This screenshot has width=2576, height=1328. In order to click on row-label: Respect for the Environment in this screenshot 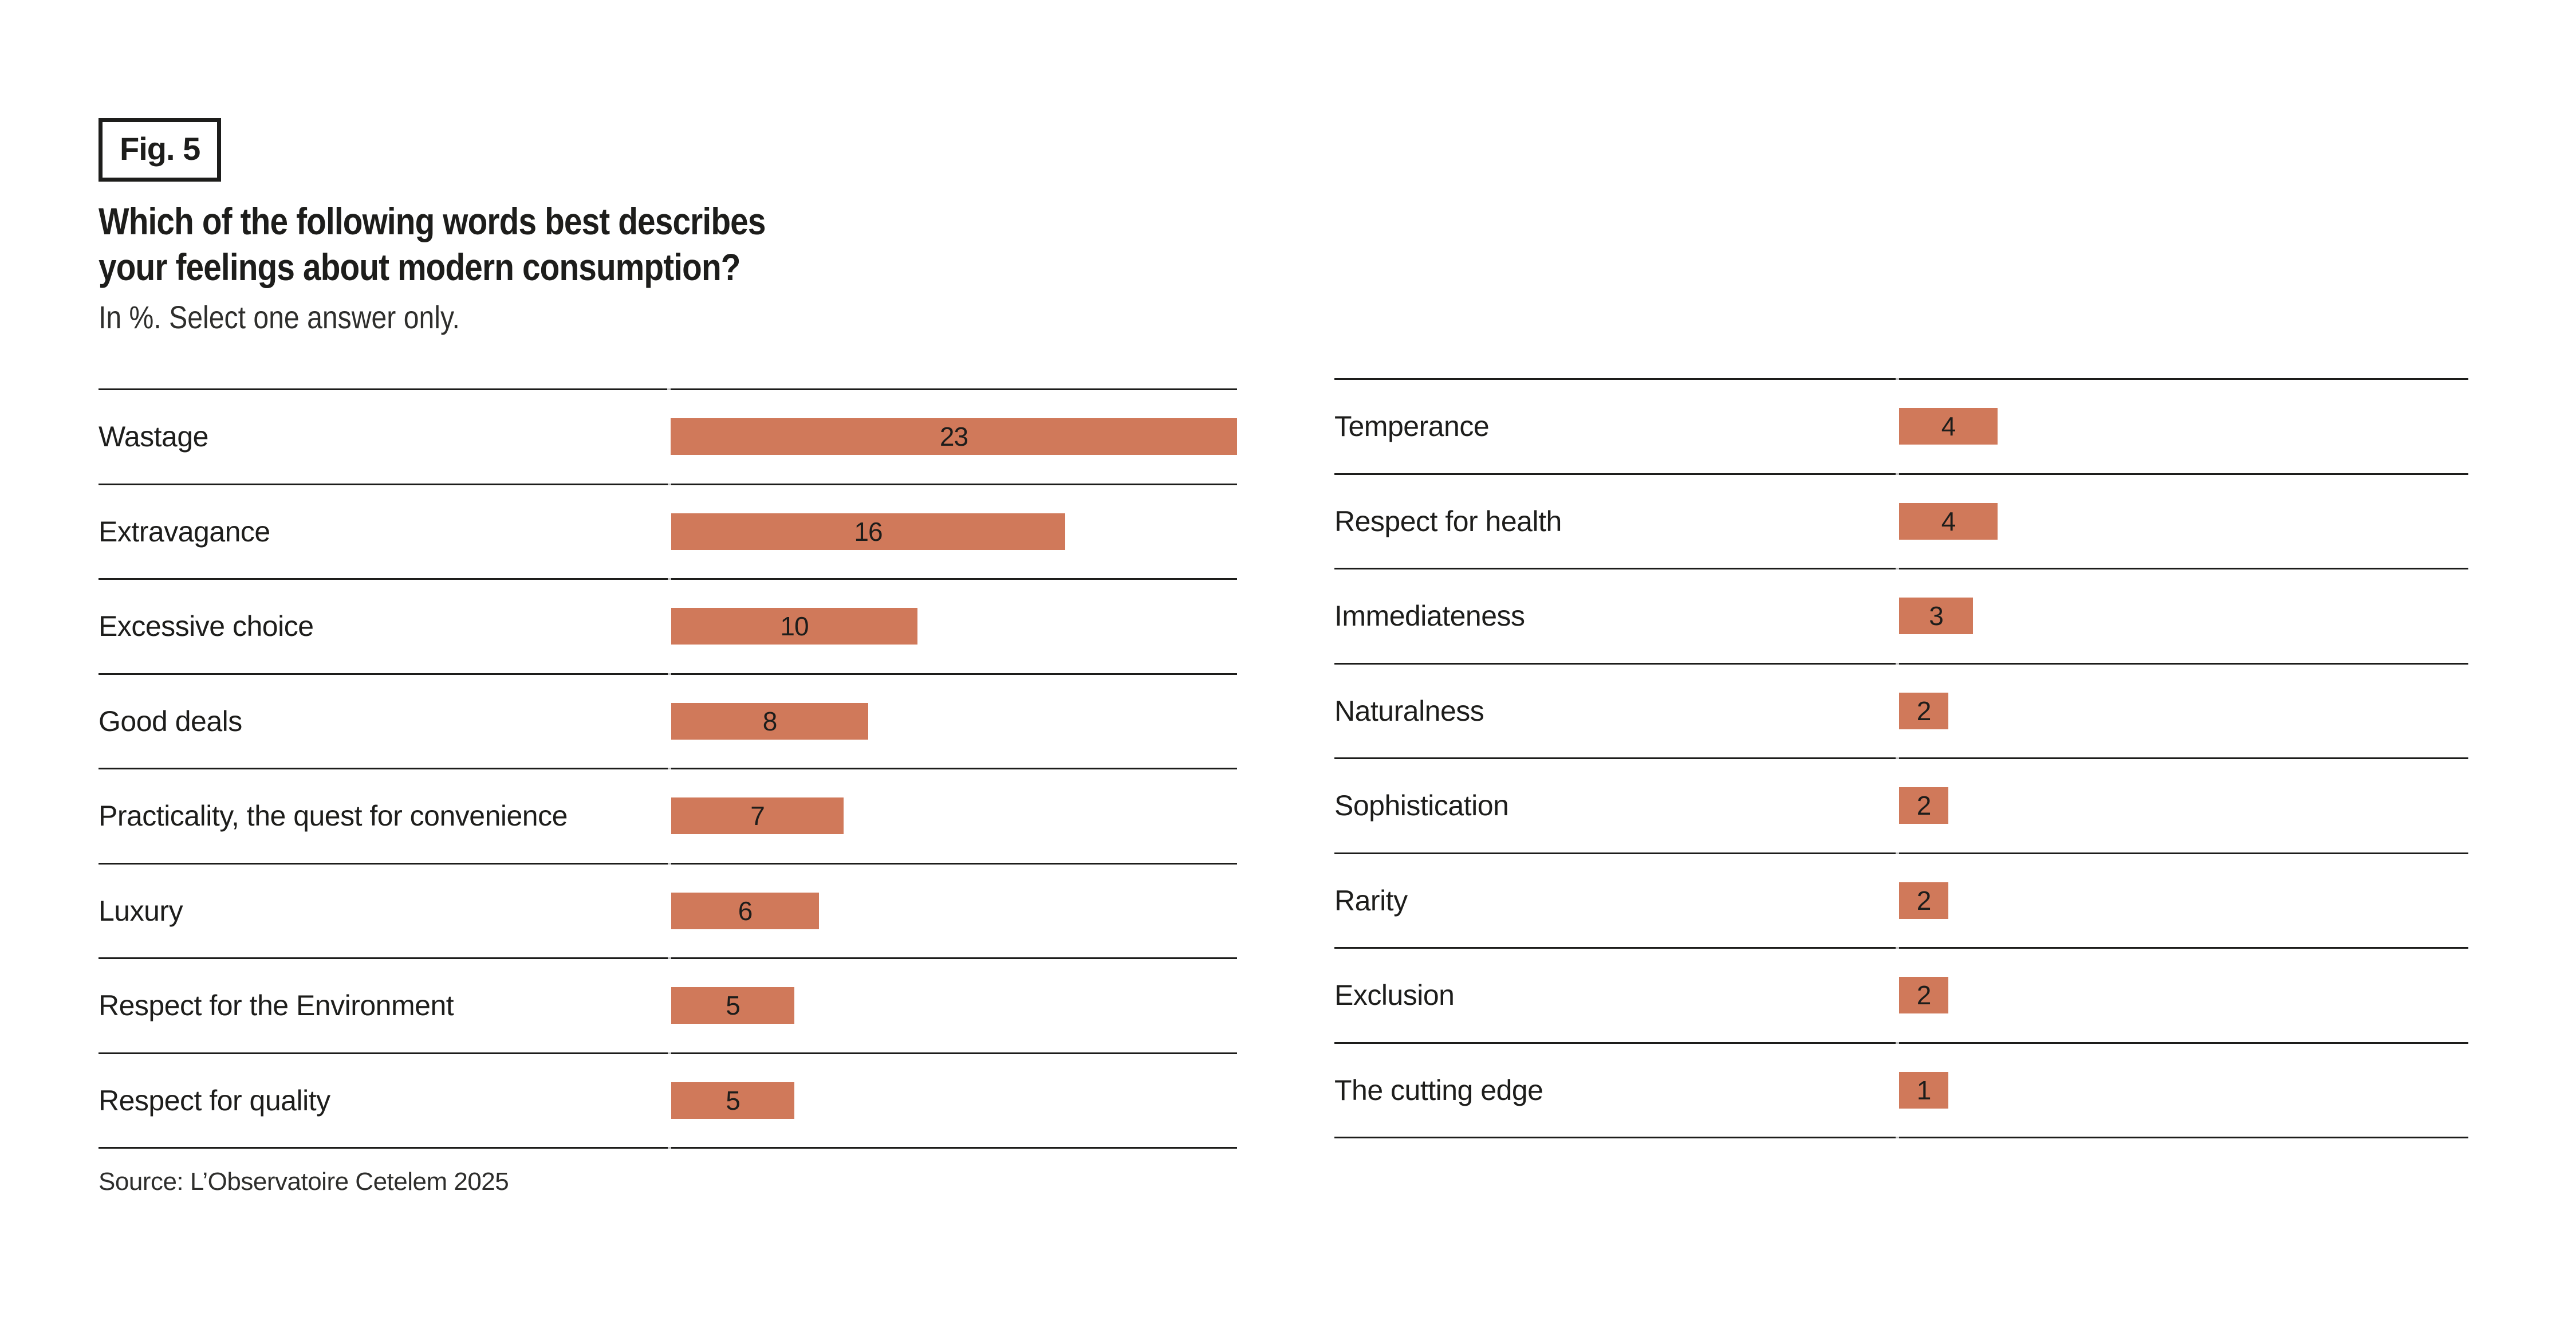, I will do `click(276, 1005)`.